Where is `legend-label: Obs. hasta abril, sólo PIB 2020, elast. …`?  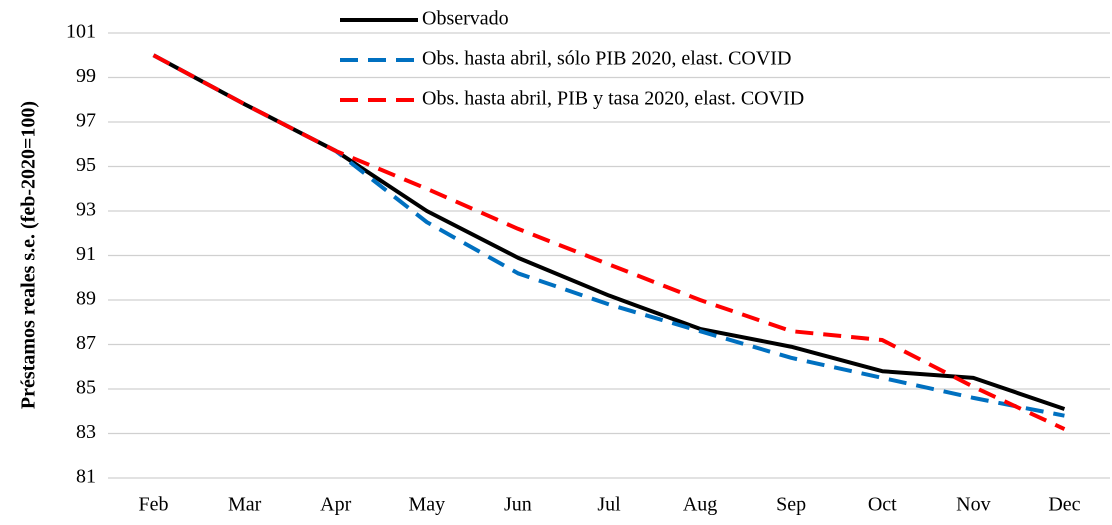
legend-label: Obs. hasta abril, sólo PIB 2020, elast. … is located at coordinates (606, 59).